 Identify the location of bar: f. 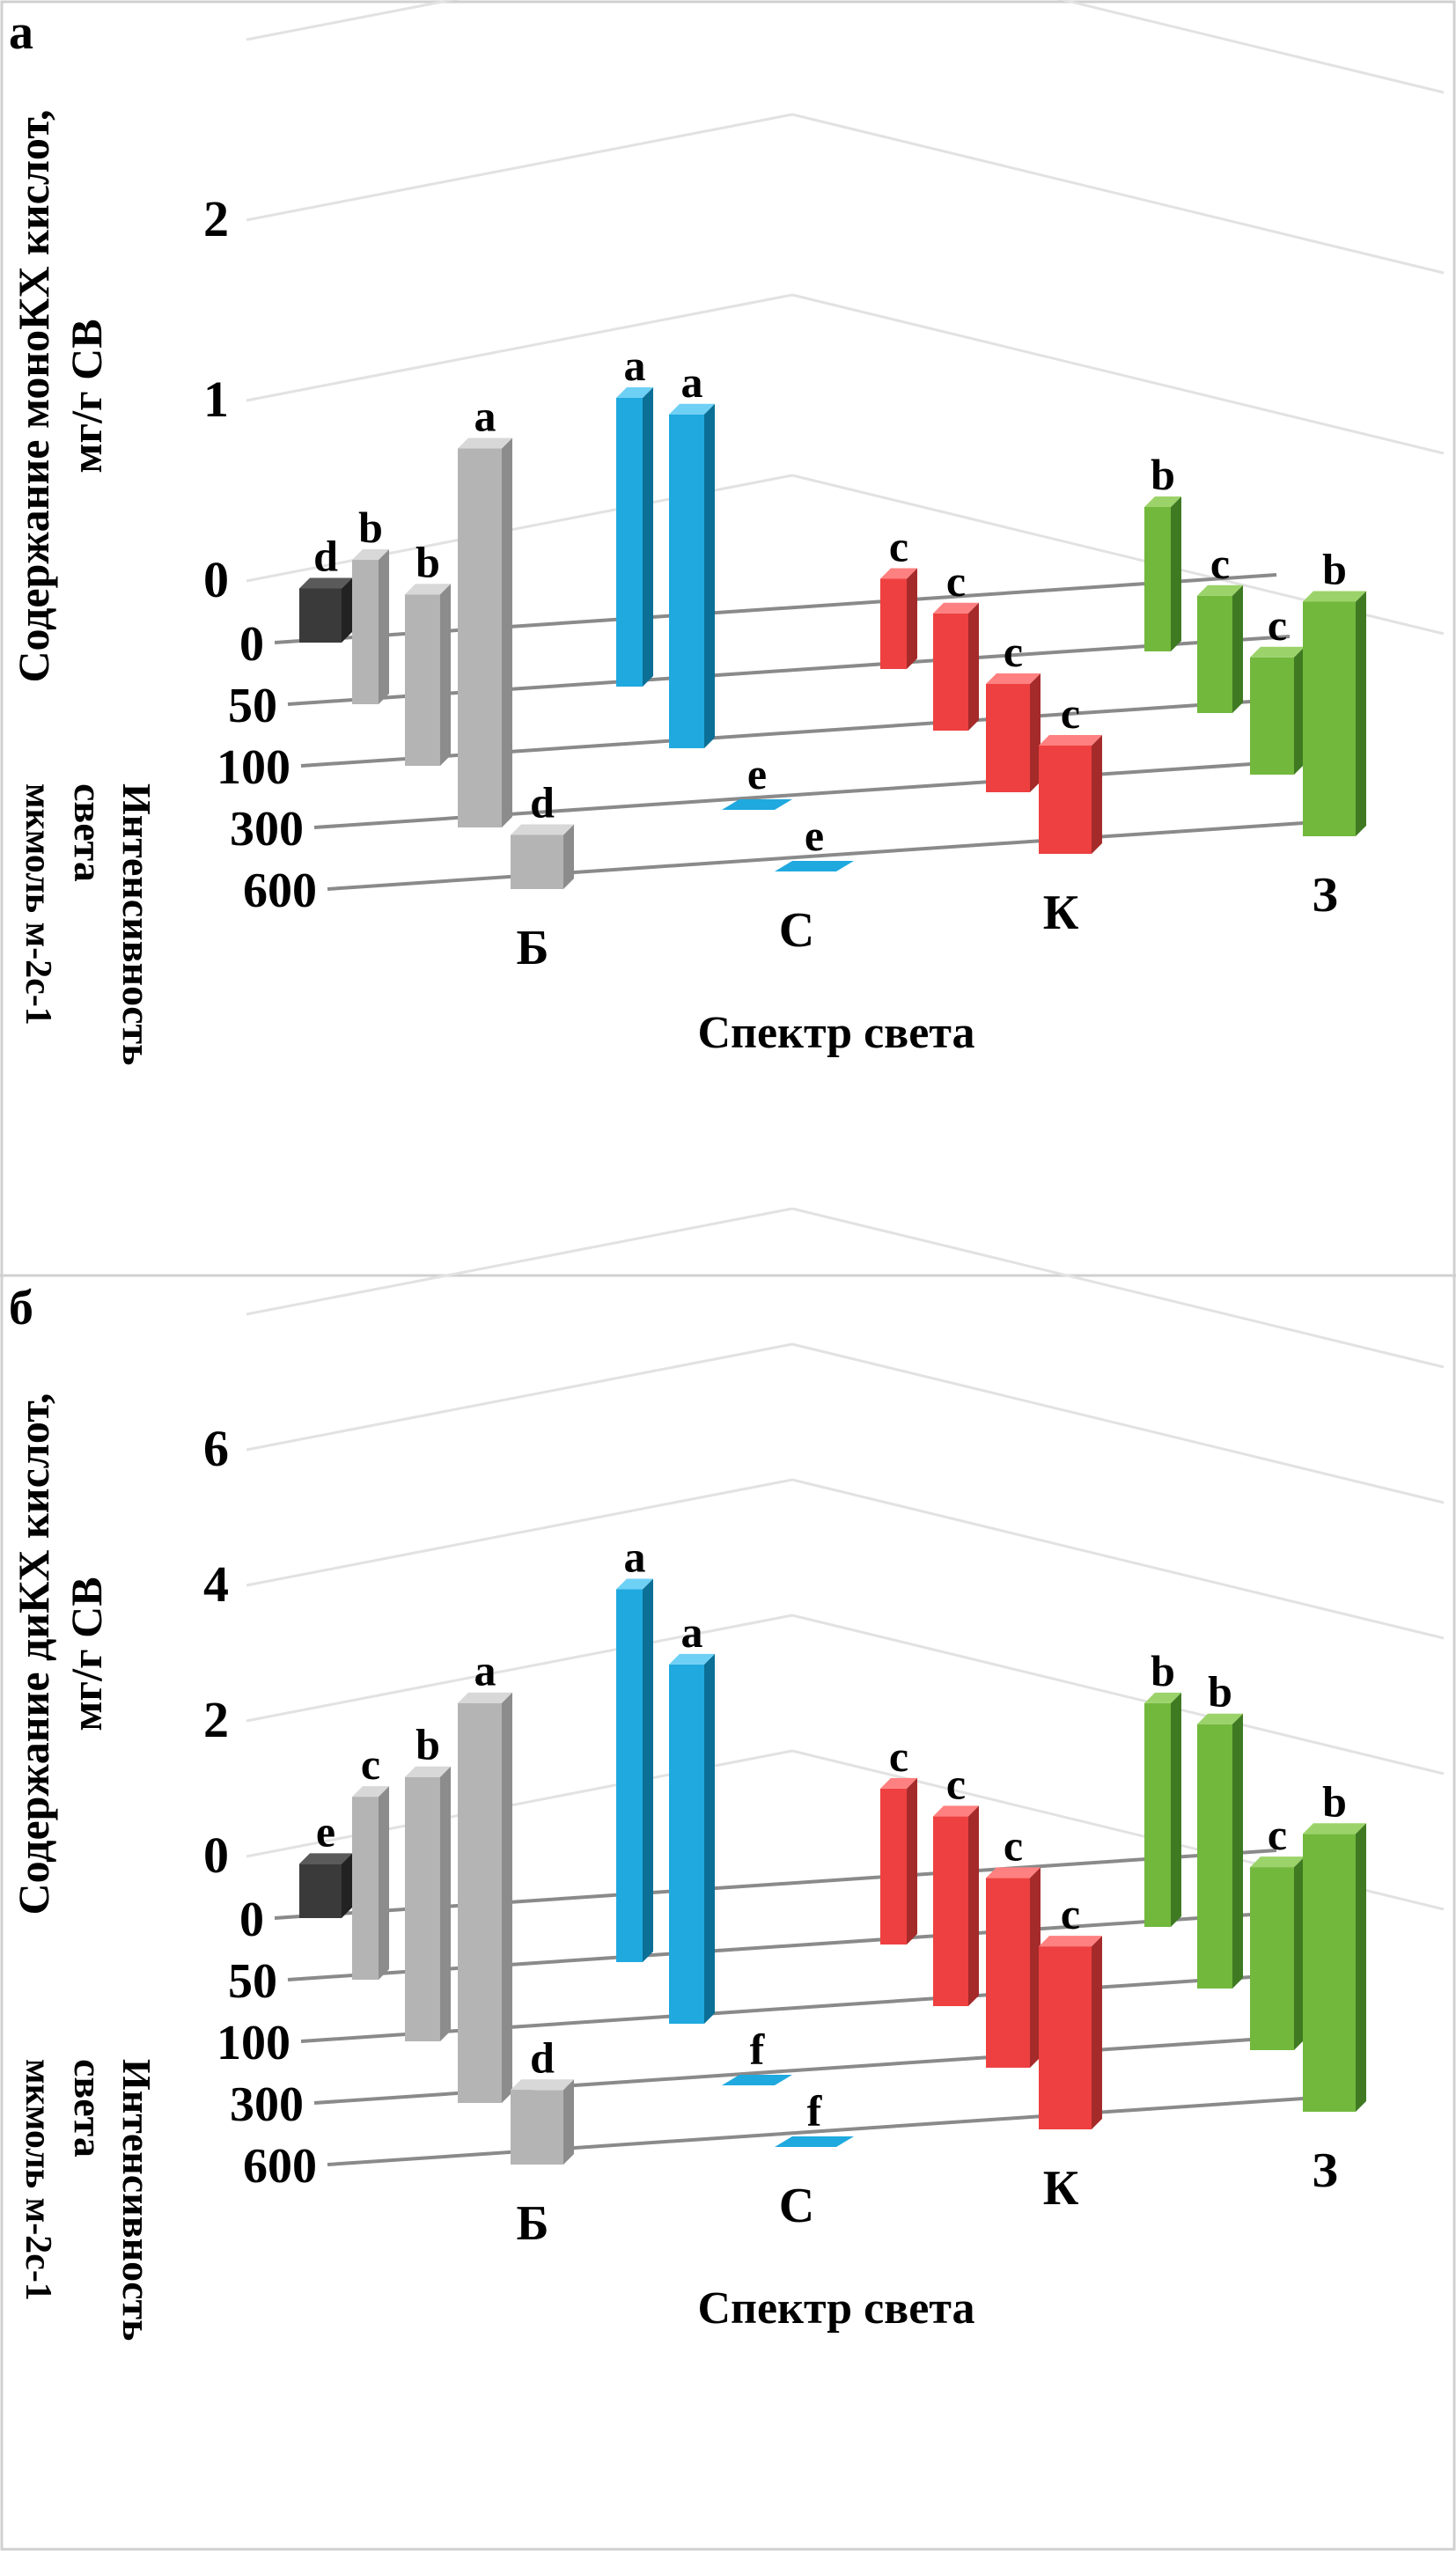
(814, 2117).